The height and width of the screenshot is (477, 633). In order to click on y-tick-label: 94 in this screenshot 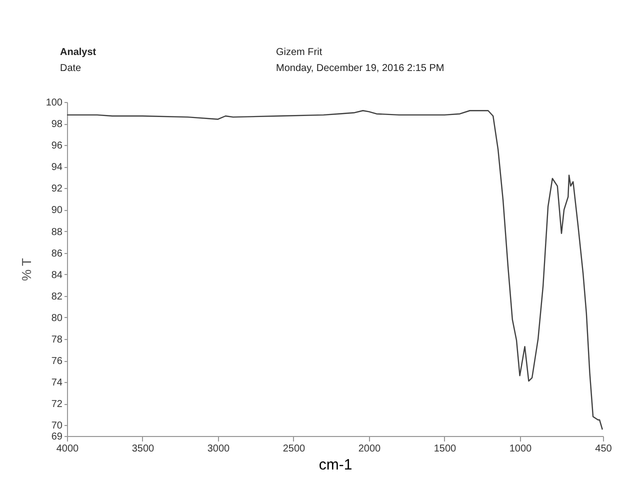, I will do `click(57, 168)`.